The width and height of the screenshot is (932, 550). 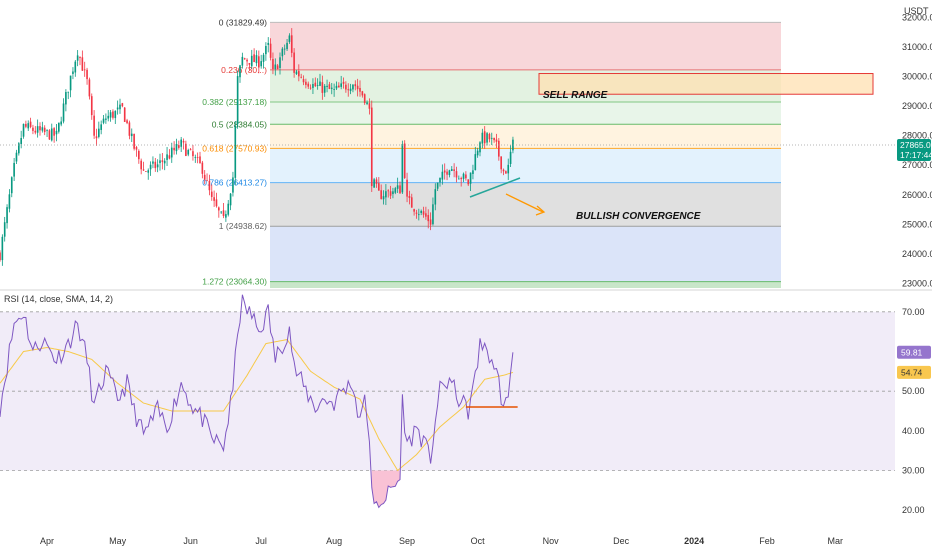 What do you see at coordinates (913, 391) in the screenshot?
I see `rsi-tick-label: 50.00` at bounding box center [913, 391].